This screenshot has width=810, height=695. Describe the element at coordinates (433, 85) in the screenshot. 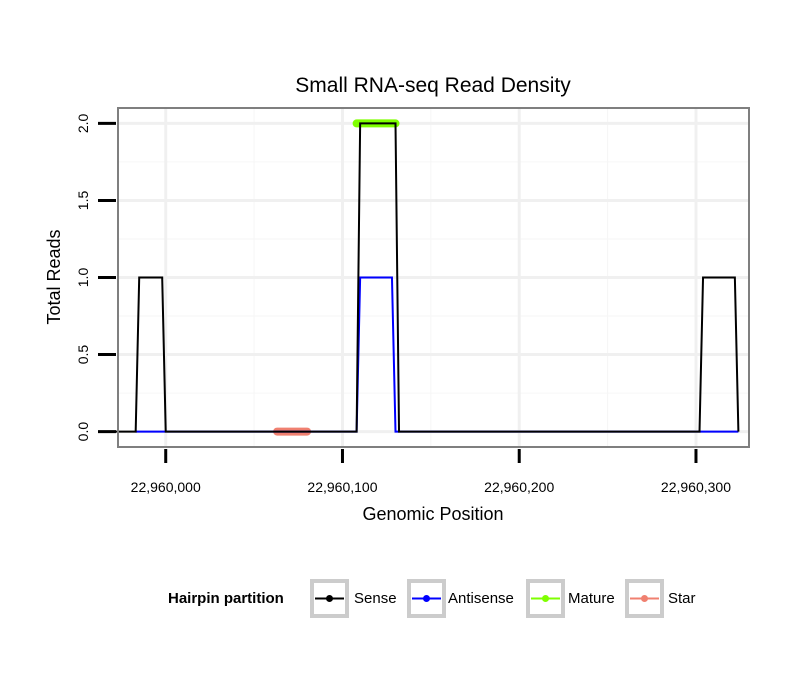

I see `chart-title: Small RNA-seq Read Density` at that location.